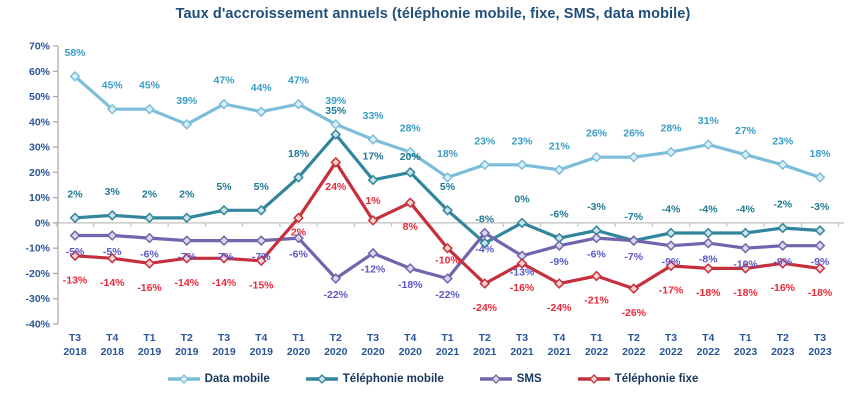 The width and height of the screenshot is (866, 403). What do you see at coordinates (75, 345) in the screenshot?
I see `x-axis-tick-label: T3 2018` at bounding box center [75, 345].